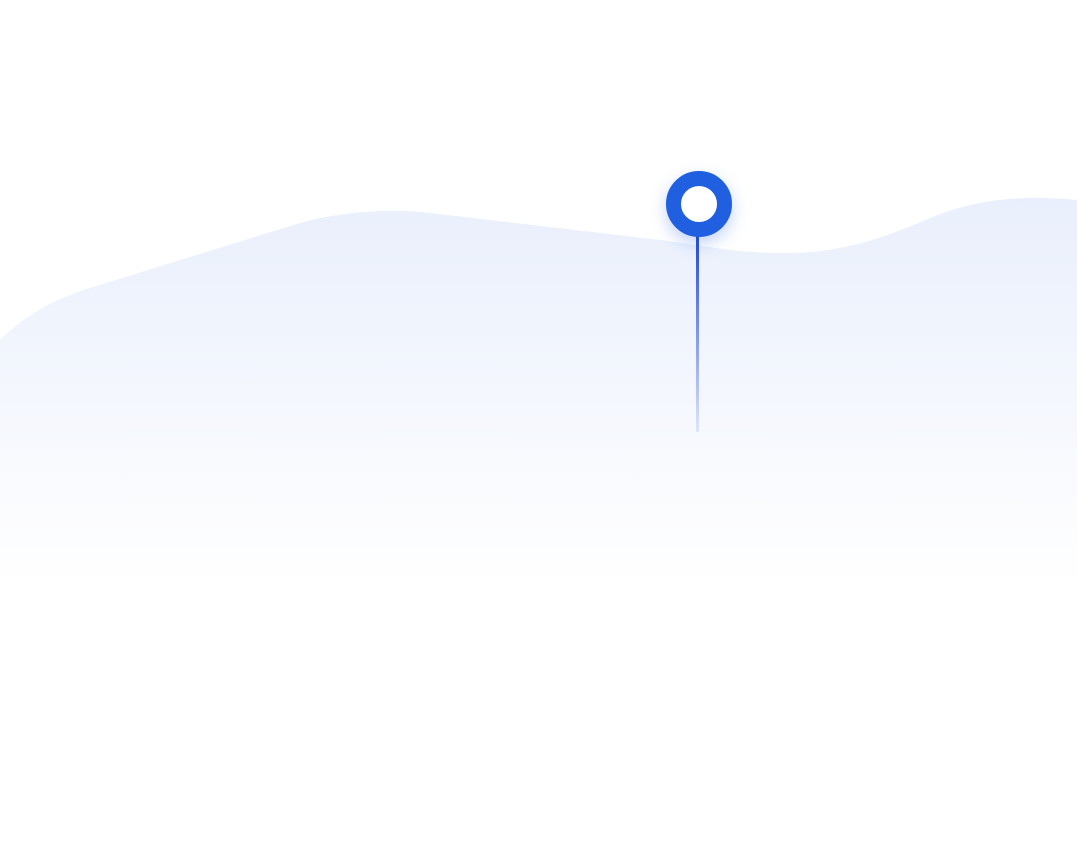 This screenshot has height=844, width=1077. I want to click on pin-stem, so click(697, 334).